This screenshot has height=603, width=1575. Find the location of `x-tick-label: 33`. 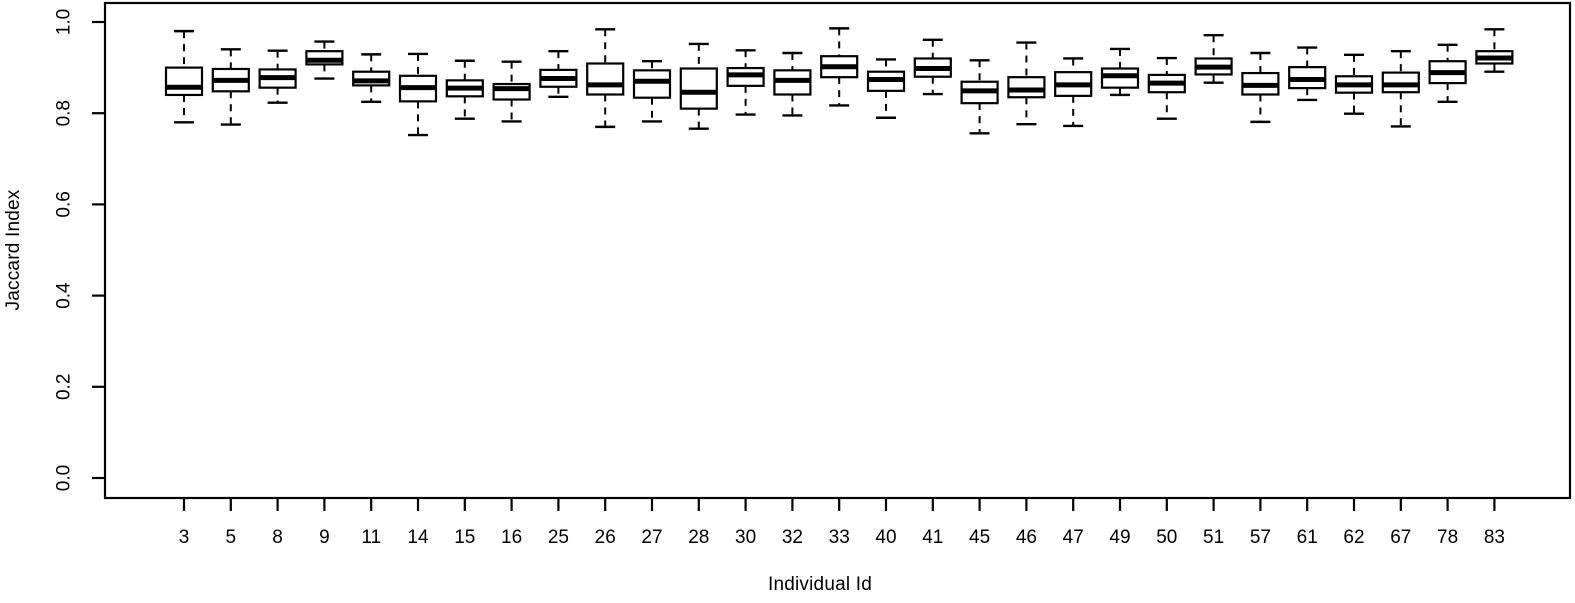

x-tick-label: 33 is located at coordinates (839, 537).